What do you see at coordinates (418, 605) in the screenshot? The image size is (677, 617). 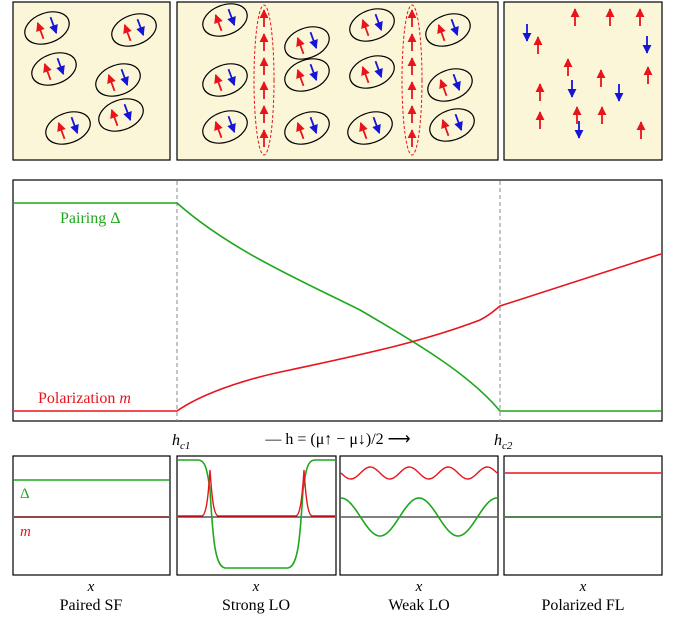 I see `panel-title: Weak LO` at bounding box center [418, 605].